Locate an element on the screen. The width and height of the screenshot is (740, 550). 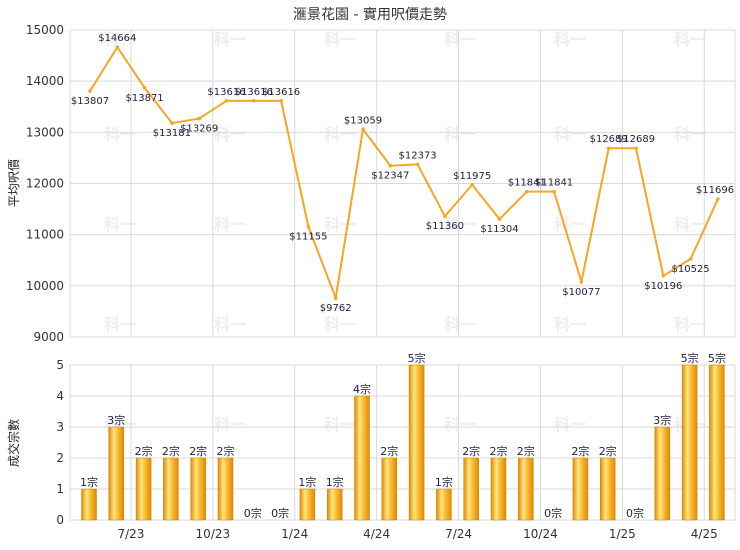
line-y-tick-label: 11000 is located at coordinates (45, 235).